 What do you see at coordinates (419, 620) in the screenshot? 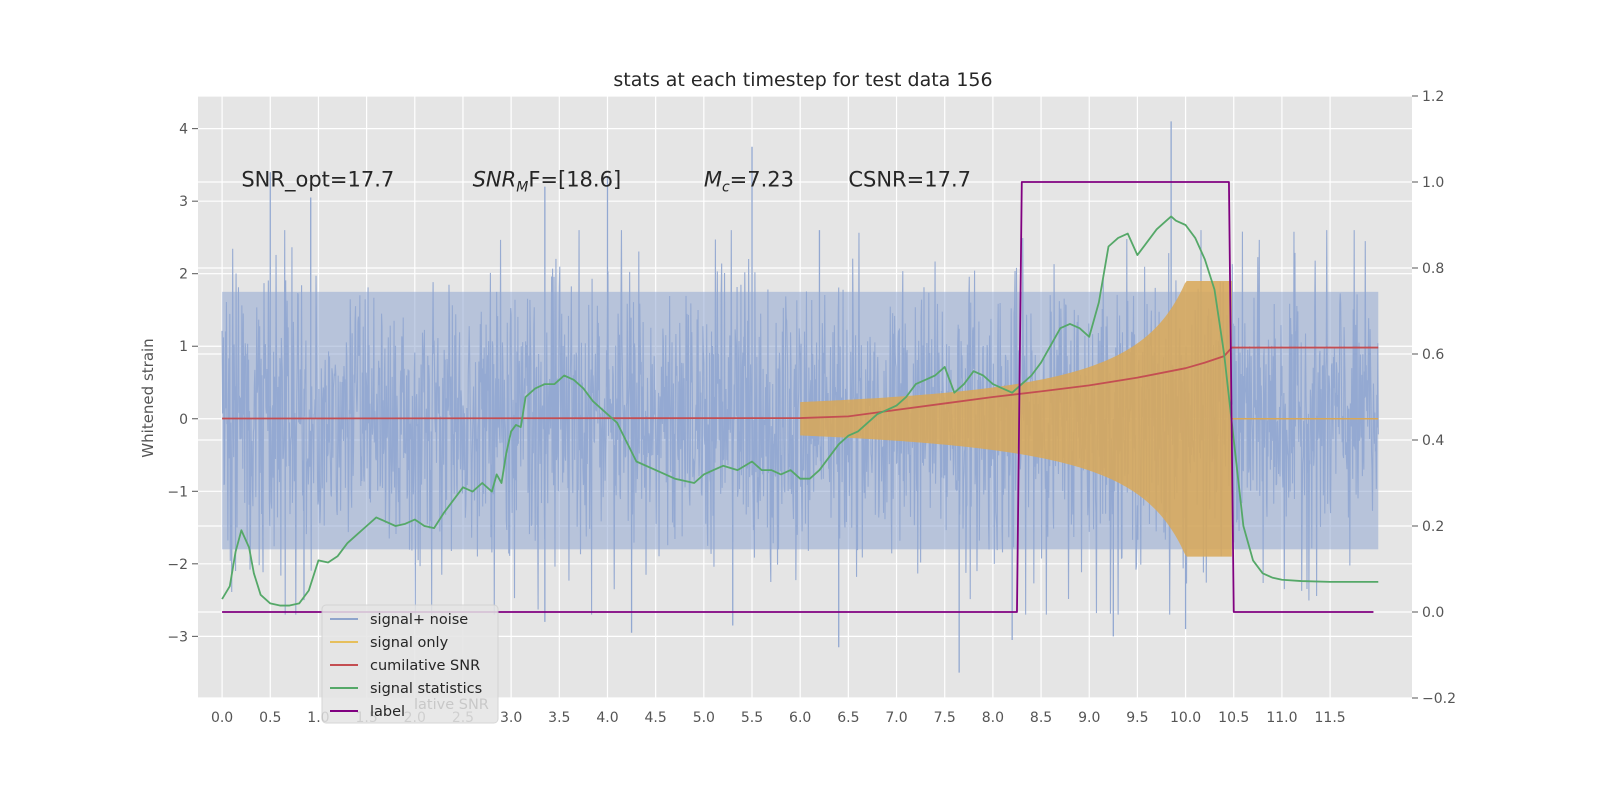
I see `legend-label: signal+ noise` at bounding box center [419, 620].